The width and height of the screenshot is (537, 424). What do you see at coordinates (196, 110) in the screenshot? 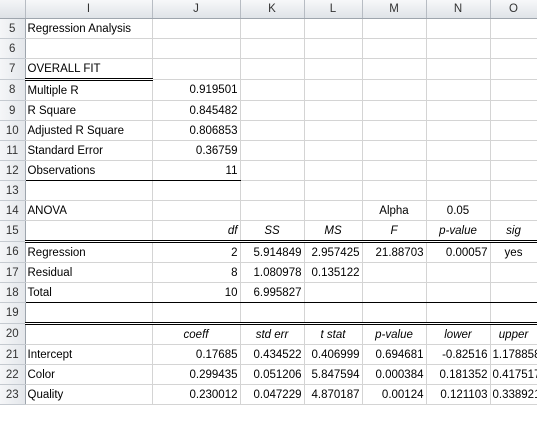
I see `cell-j9: 0.845482` at bounding box center [196, 110].